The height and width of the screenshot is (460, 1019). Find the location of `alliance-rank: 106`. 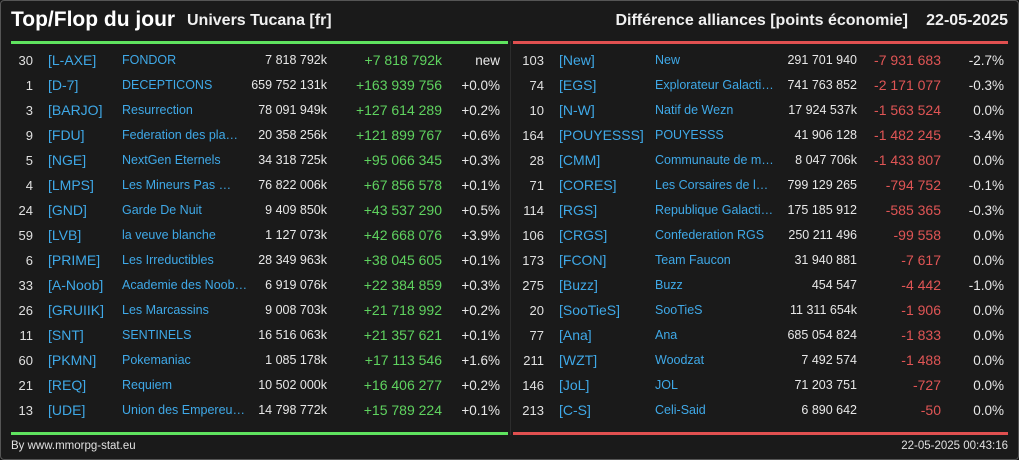

alliance-rank: 106 is located at coordinates (533, 235).